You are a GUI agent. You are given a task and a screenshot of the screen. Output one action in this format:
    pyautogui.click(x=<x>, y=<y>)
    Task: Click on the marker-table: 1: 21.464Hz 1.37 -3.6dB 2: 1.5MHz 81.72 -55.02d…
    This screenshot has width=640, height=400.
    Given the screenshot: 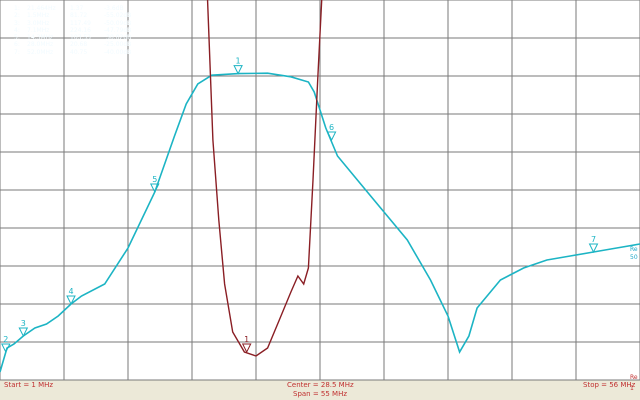 What is the action you would take?
    pyautogui.click(x=79, y=30)
    